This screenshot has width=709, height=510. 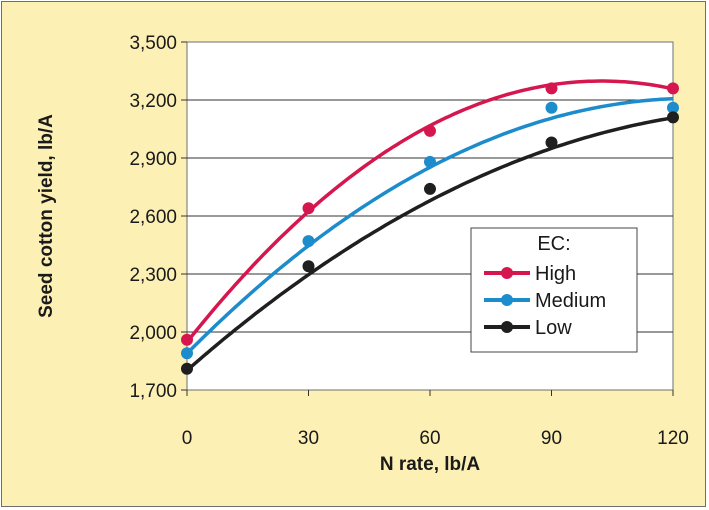 I want to click on y-tick-label: 3,500, so click(x=153, y=43).